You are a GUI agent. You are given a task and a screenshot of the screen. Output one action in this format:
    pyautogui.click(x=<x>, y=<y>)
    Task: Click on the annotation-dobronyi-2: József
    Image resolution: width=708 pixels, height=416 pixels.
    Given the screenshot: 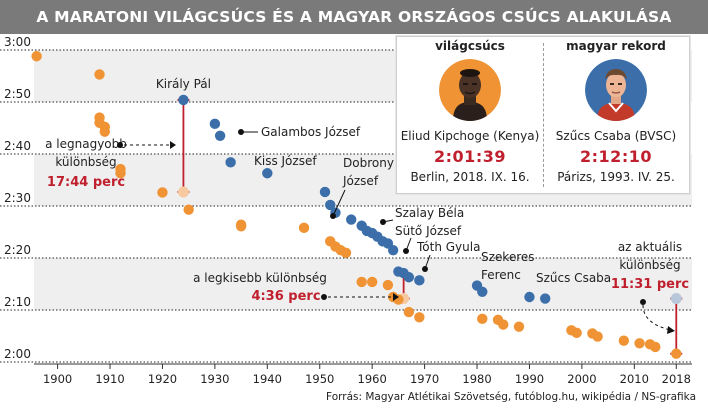 What is the action you would take?
    pyautogui.click(x=360, y=181)
    